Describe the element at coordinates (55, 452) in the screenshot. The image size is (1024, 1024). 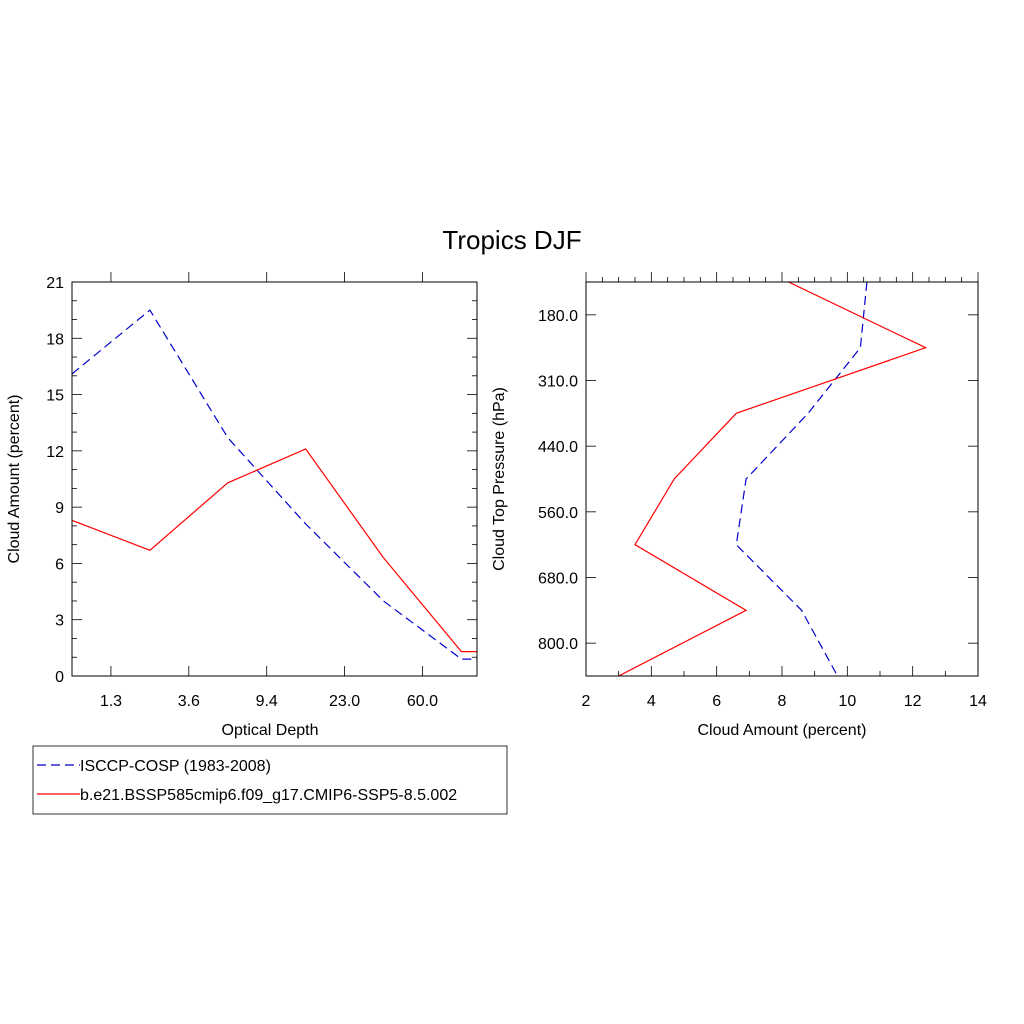
I see `left-y-tick-label: 12` at that location.